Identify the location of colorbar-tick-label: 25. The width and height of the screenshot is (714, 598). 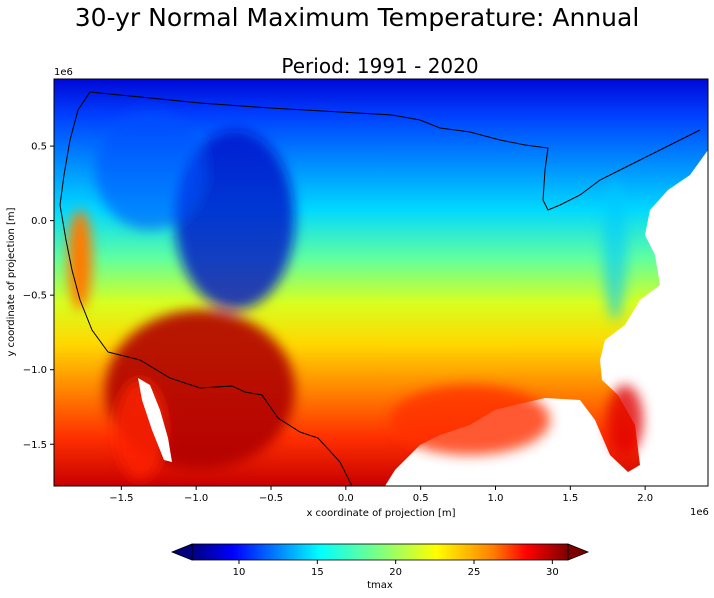
(474, 572).